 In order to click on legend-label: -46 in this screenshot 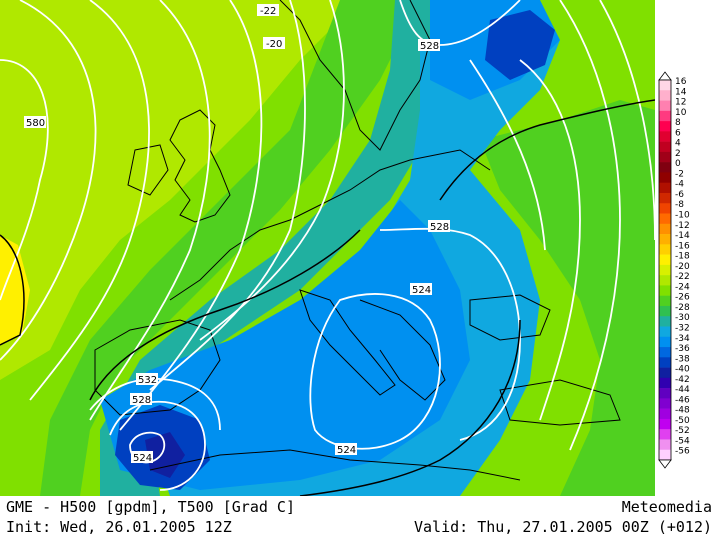, I will do `click(682, 400)`.